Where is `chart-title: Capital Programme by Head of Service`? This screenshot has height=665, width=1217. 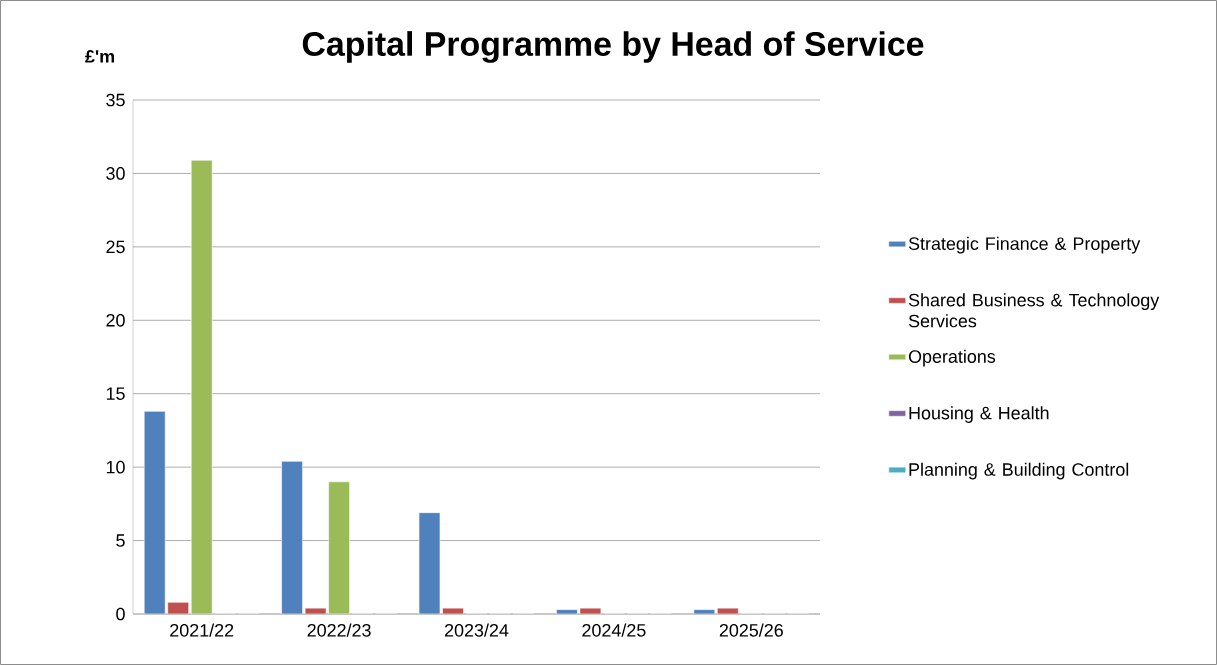
chart-title: Capital Programme by Head of Service is located at coordinates (613, 47).